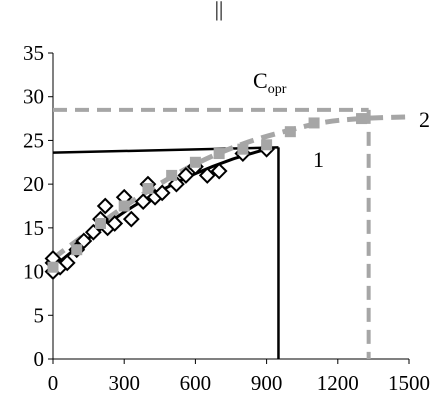 This screenshot has height=403, width=439. Describe the element at coordinates (267, 383) in the screenshot. I see `x-tick-label: 900` at that location.